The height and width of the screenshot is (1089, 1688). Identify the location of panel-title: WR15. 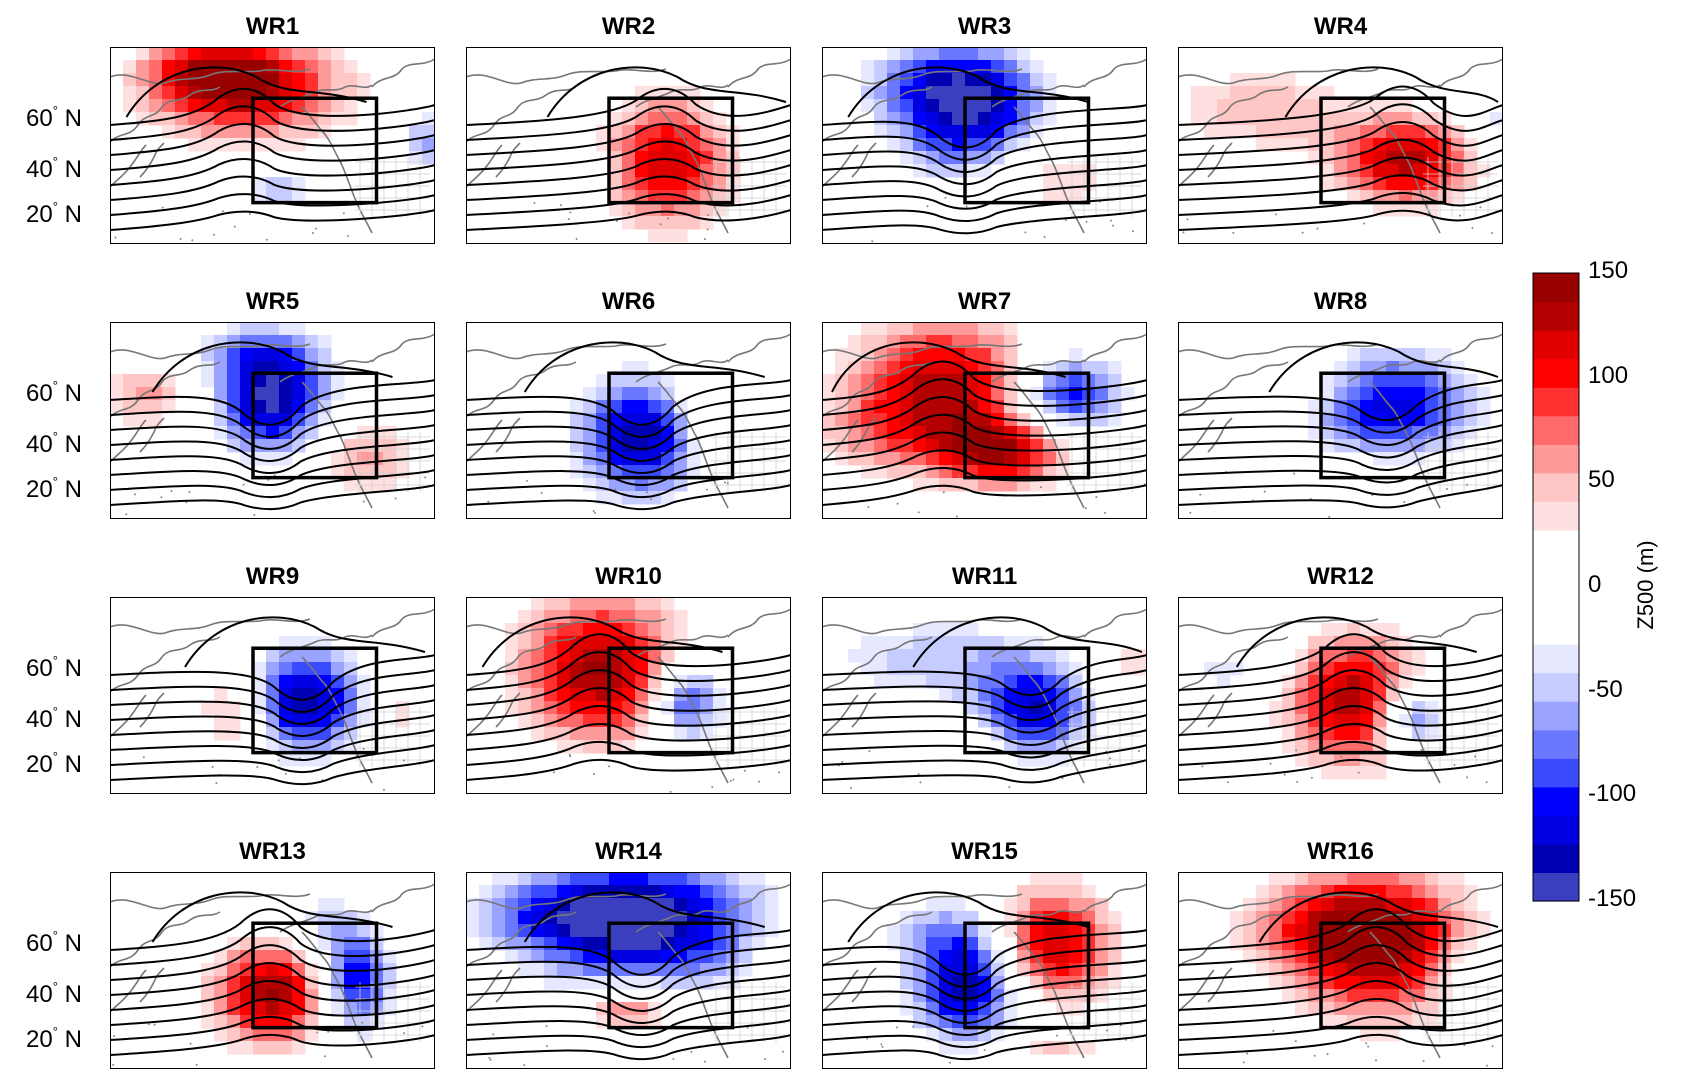
(984, 851).